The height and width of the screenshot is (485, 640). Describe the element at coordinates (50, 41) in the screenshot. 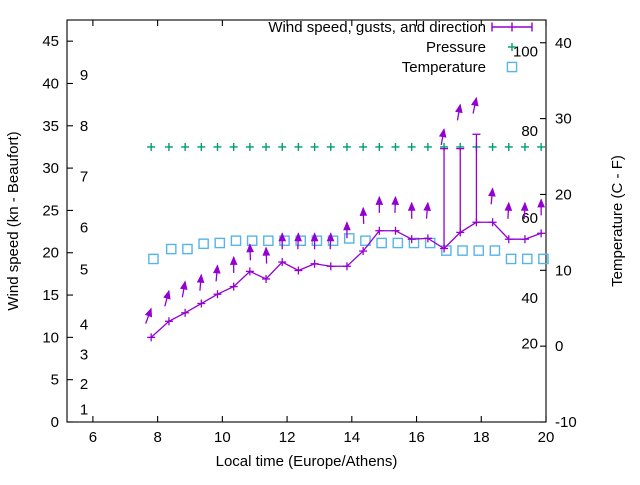

I see `y-tick-label-knots: 45` at that location.